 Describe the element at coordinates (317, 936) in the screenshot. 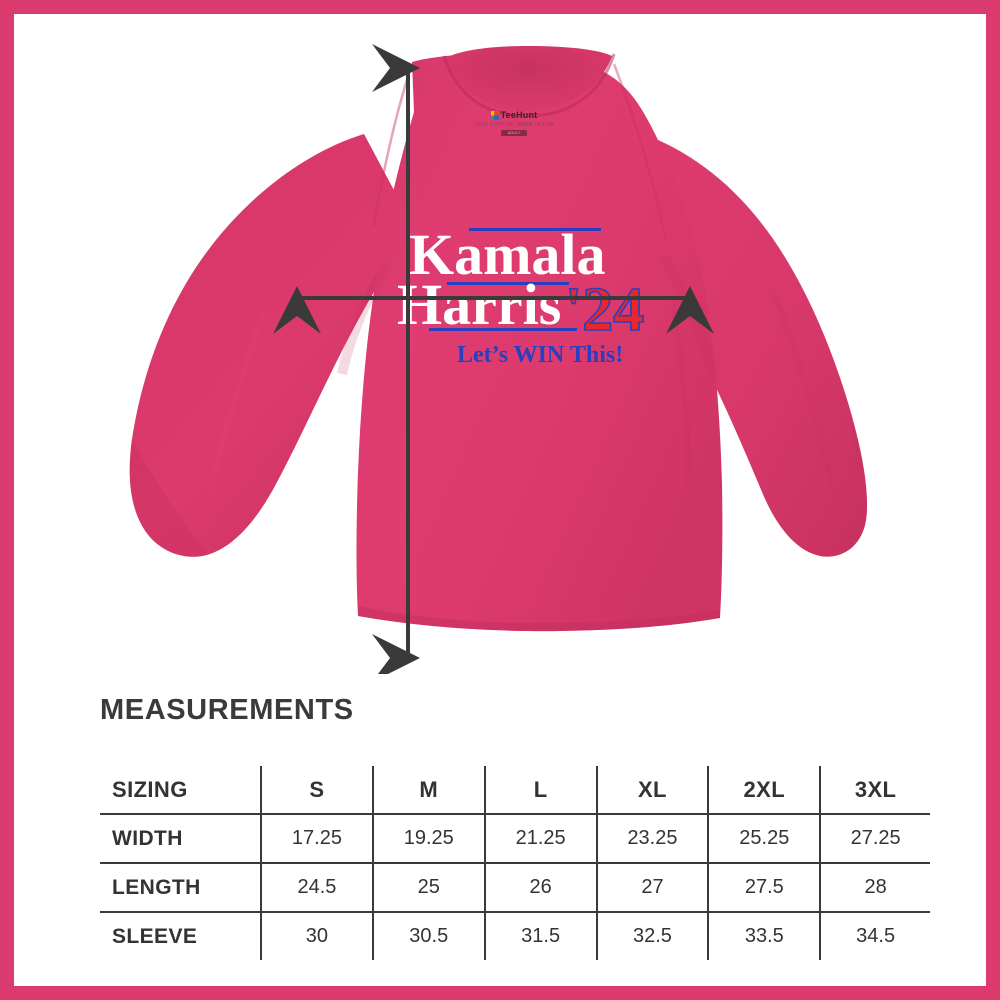

I see `cell-sleeve-s: 30` at that location.